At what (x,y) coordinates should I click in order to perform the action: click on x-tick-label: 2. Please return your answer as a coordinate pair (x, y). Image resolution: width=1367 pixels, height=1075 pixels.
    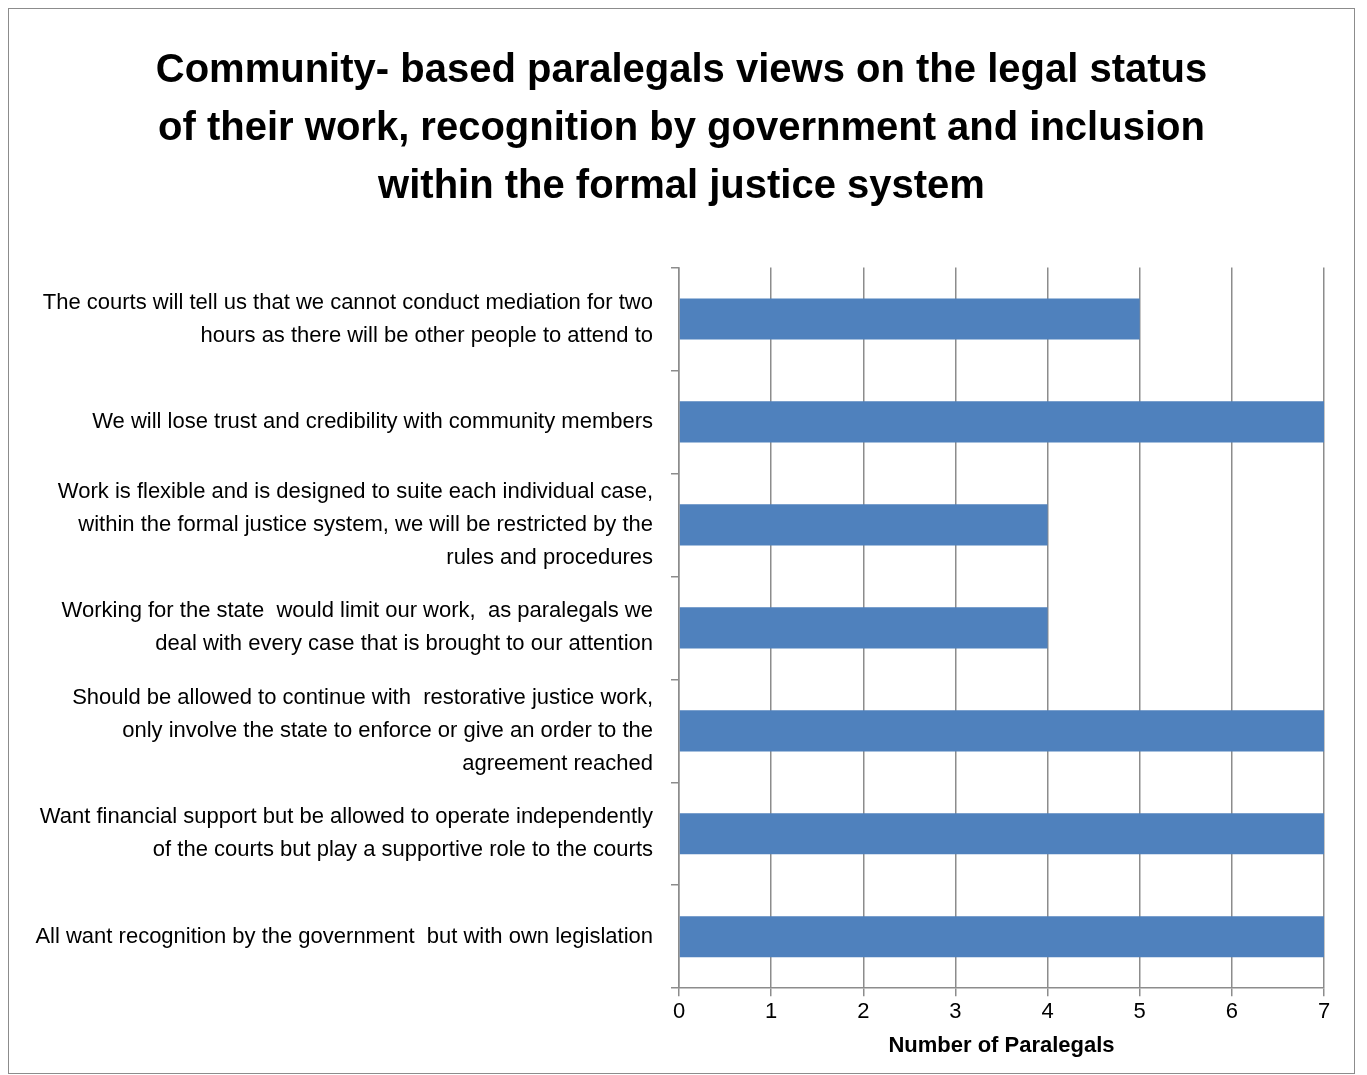
    Looking at the image, I should click on (863, 1011).